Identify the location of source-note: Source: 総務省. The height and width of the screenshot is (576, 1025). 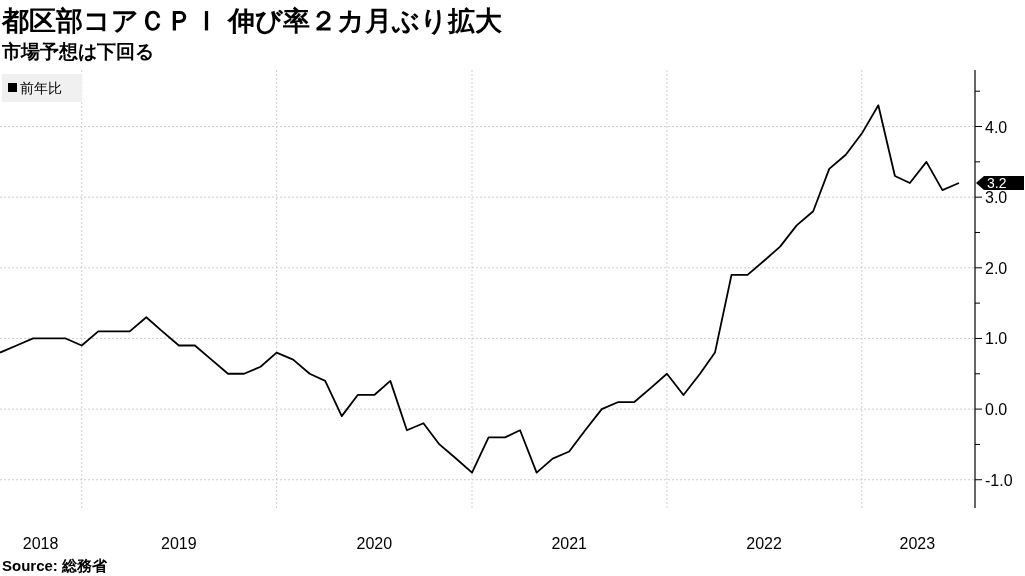
(55, 565).